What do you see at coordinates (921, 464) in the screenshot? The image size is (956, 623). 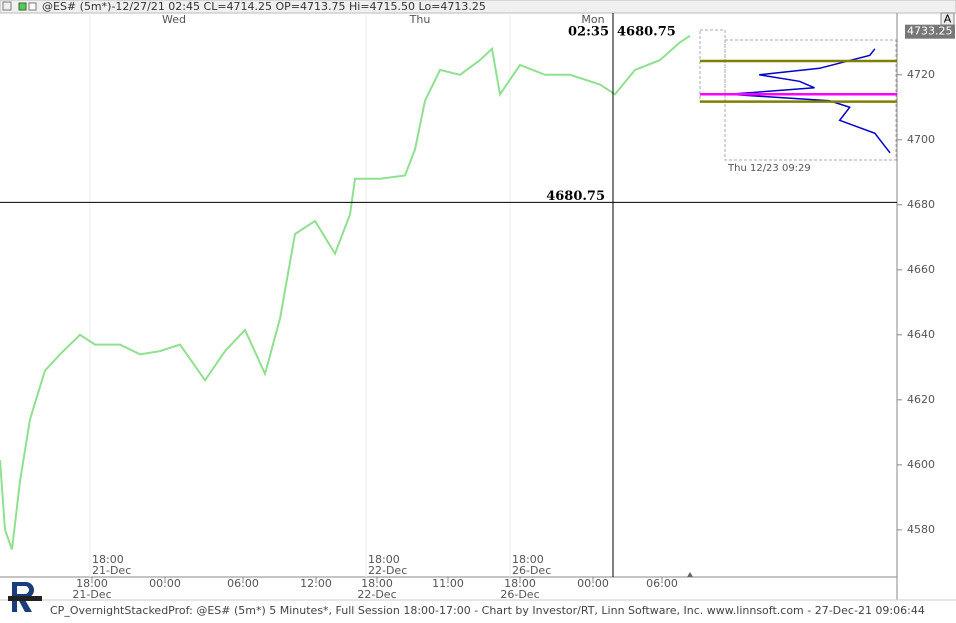 I see `y-tick-label: 4600` at bounding box center [921, 464].